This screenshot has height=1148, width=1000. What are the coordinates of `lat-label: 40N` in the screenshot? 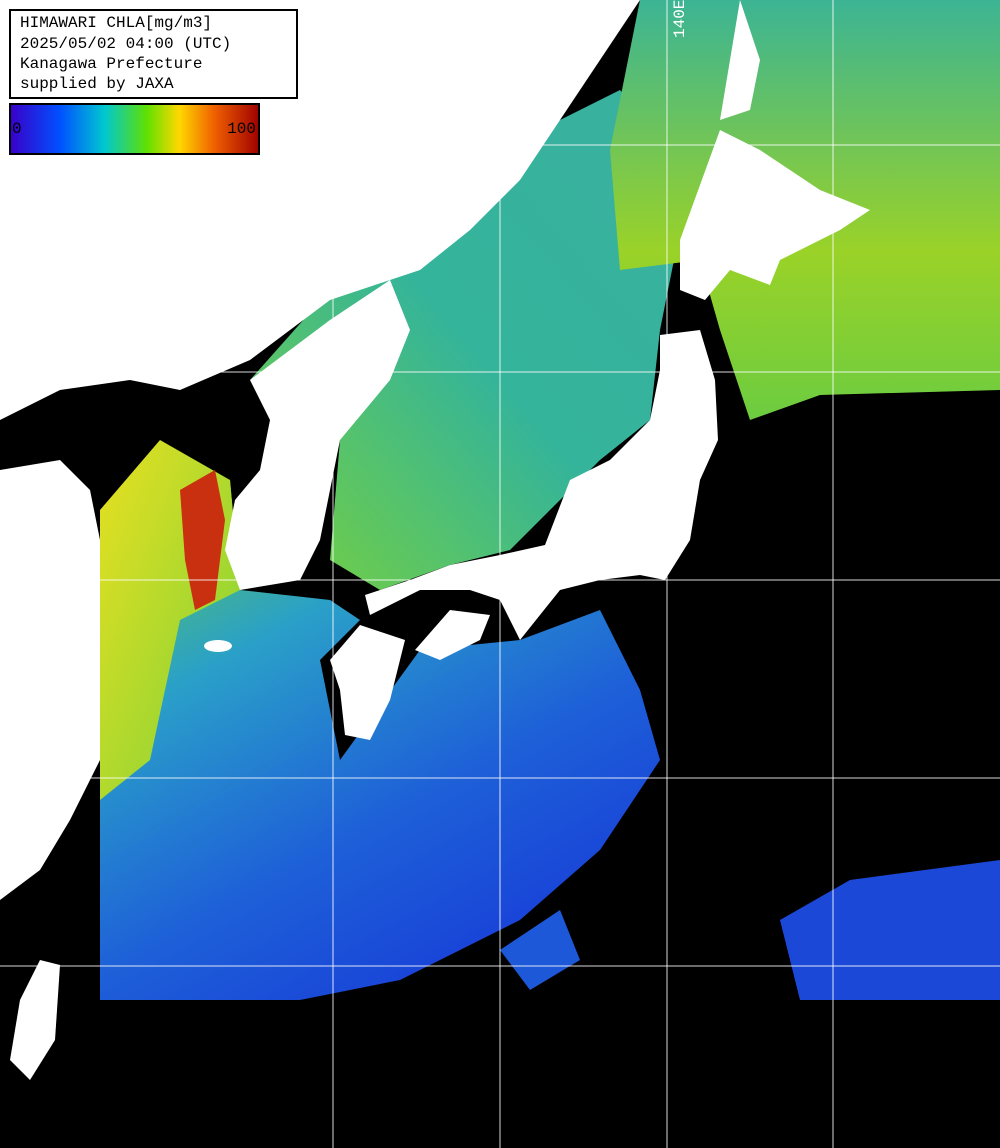 It's located at (28, 362).